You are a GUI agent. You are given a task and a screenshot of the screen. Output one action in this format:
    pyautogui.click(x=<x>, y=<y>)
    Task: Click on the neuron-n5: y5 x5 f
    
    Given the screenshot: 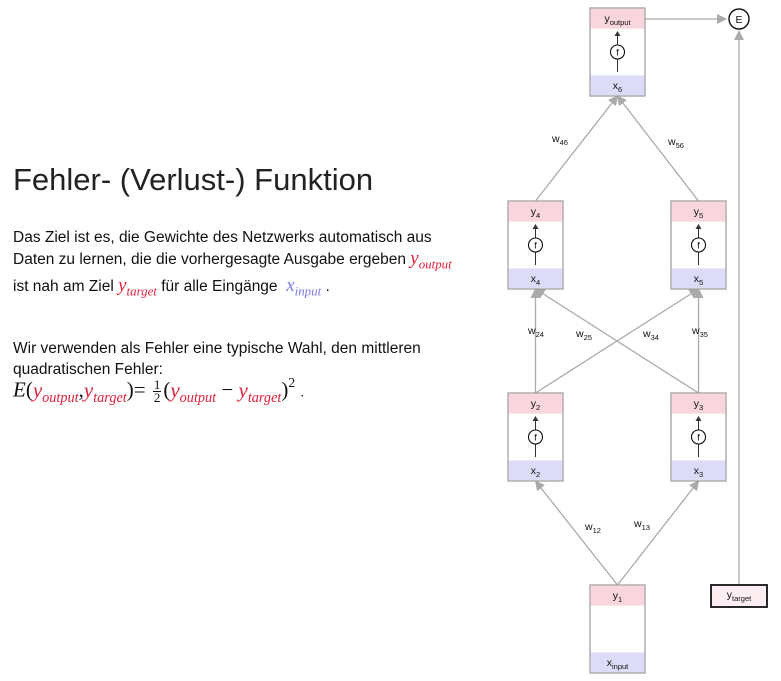 What is the action you would take?
    pyautogui.click(x=698, y=245)
    